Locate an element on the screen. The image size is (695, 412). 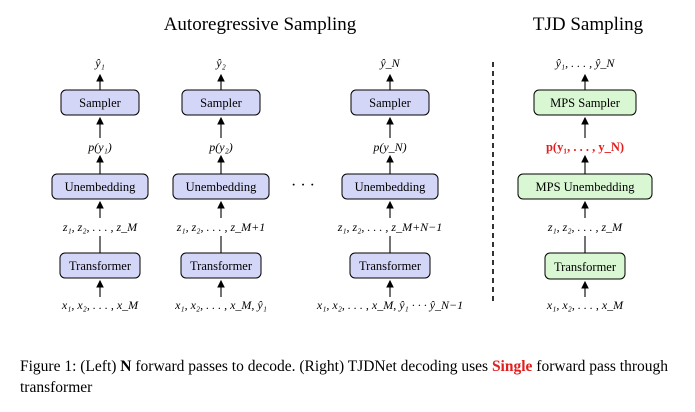
caption-single-highlight: Single is located at coordinates (512, 366).